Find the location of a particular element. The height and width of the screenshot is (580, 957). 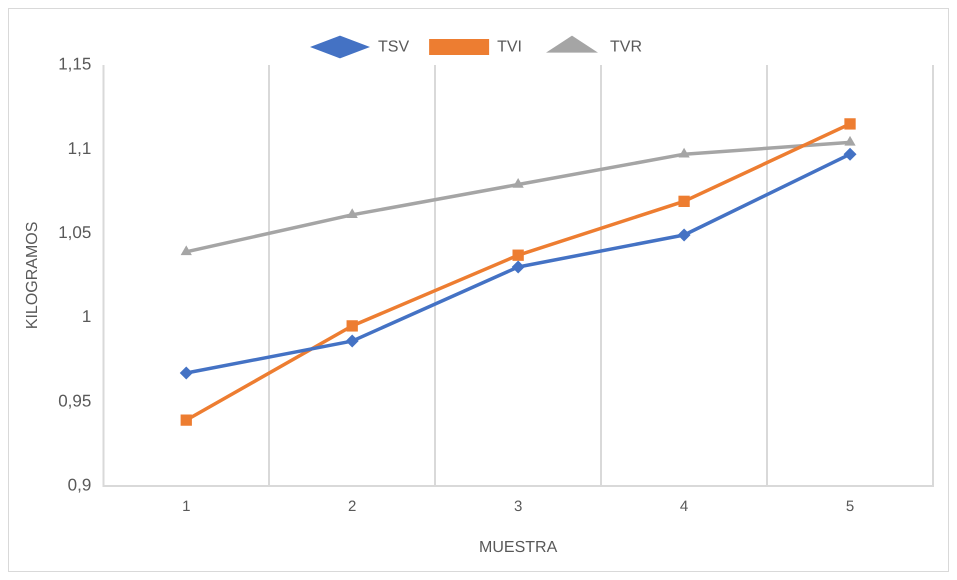

y-tick-label: 1,1 is located at coordinates (80, 148).